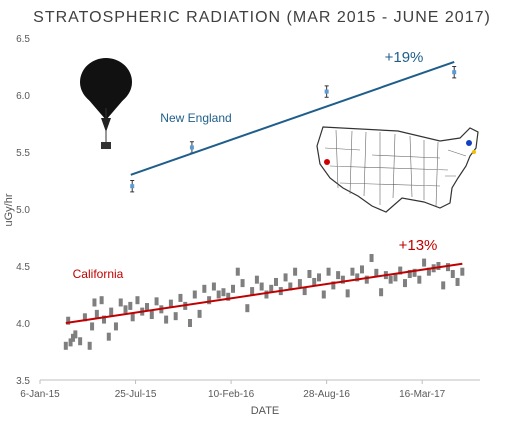  I want to click on california-percent-label: +13%, so click(418, 245).